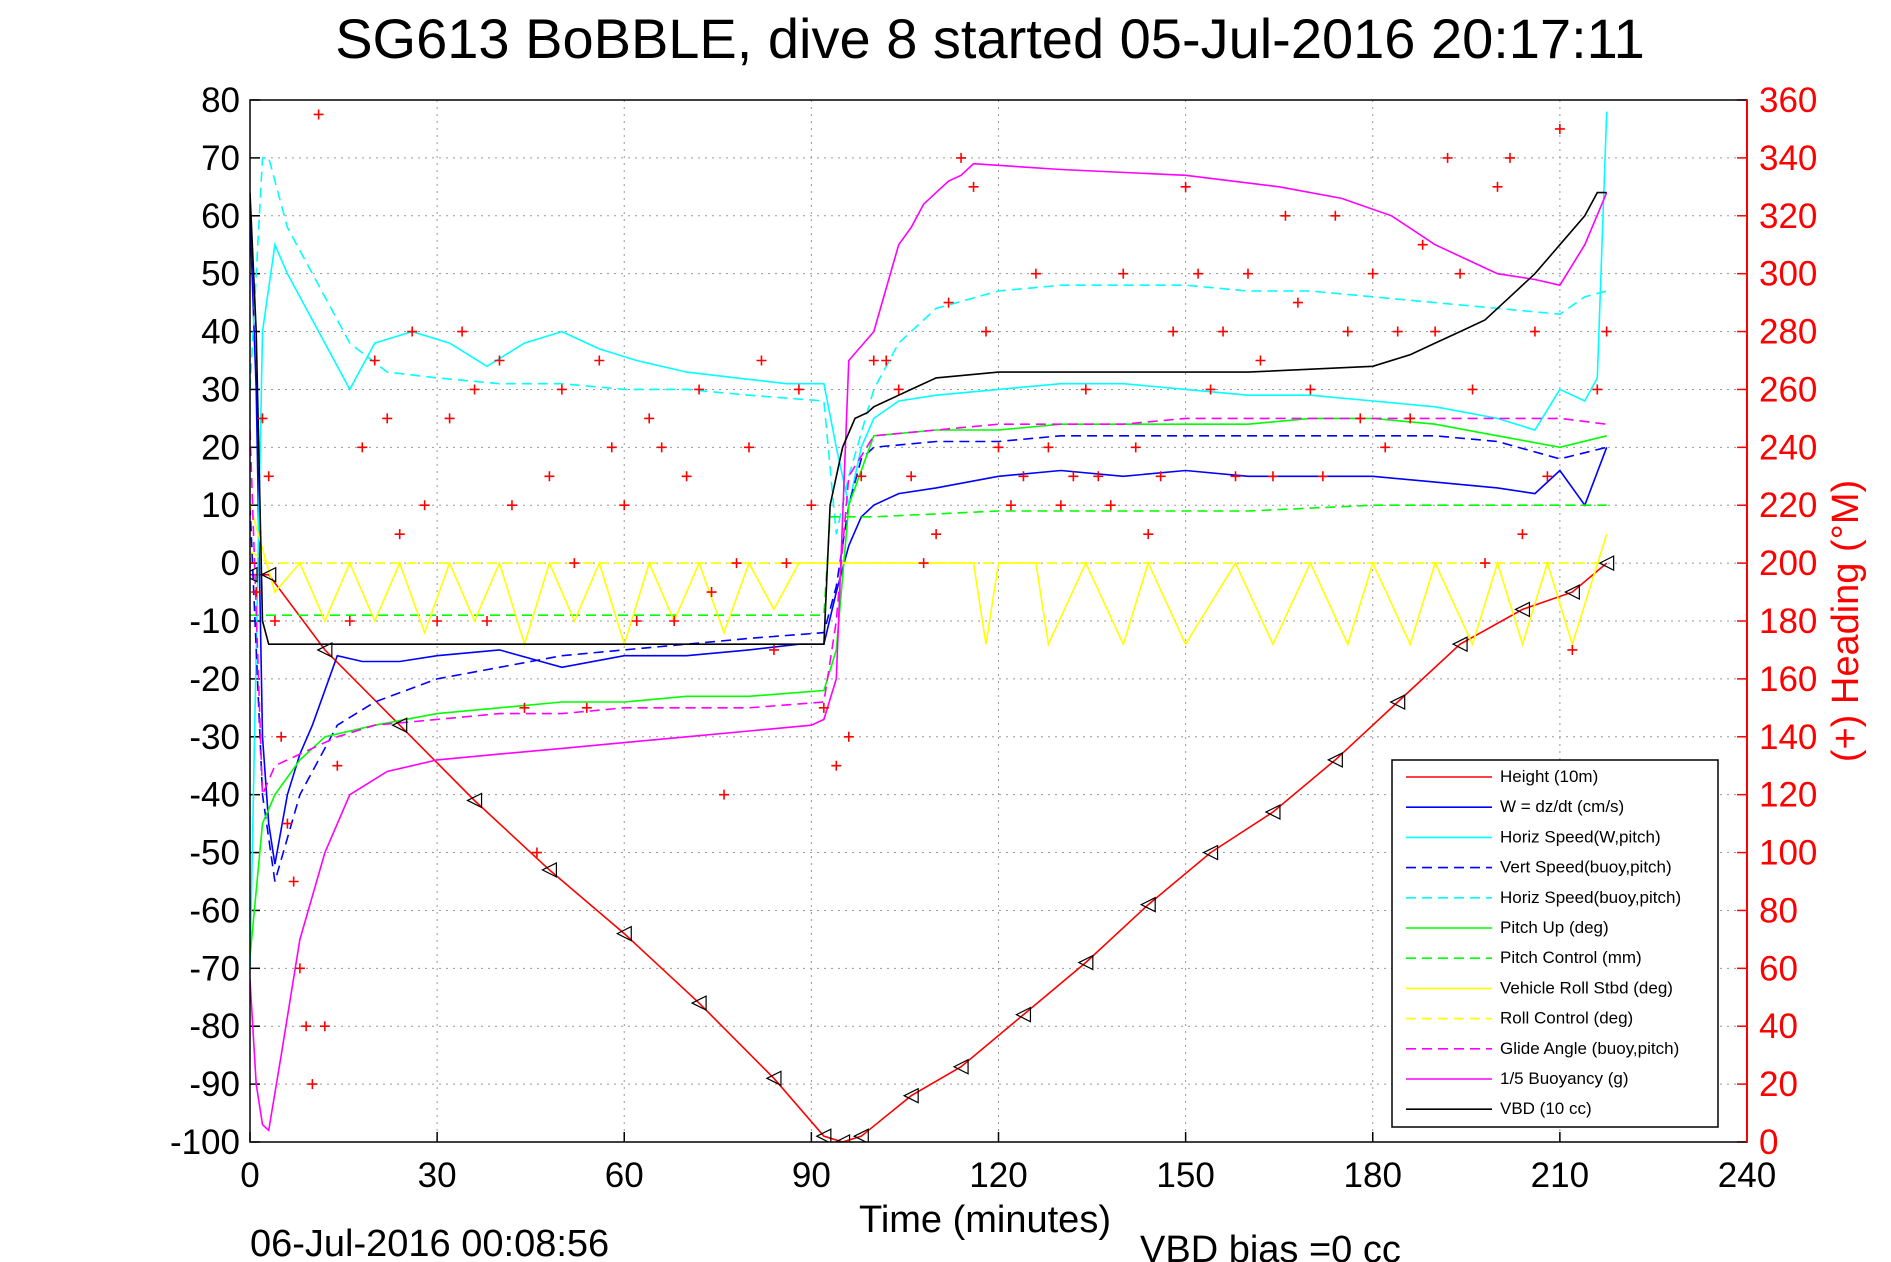 Image resolution: width=1891 pixels, height=1262 pixels. I want to click on y-tick-label: -40, so click(214, 795).